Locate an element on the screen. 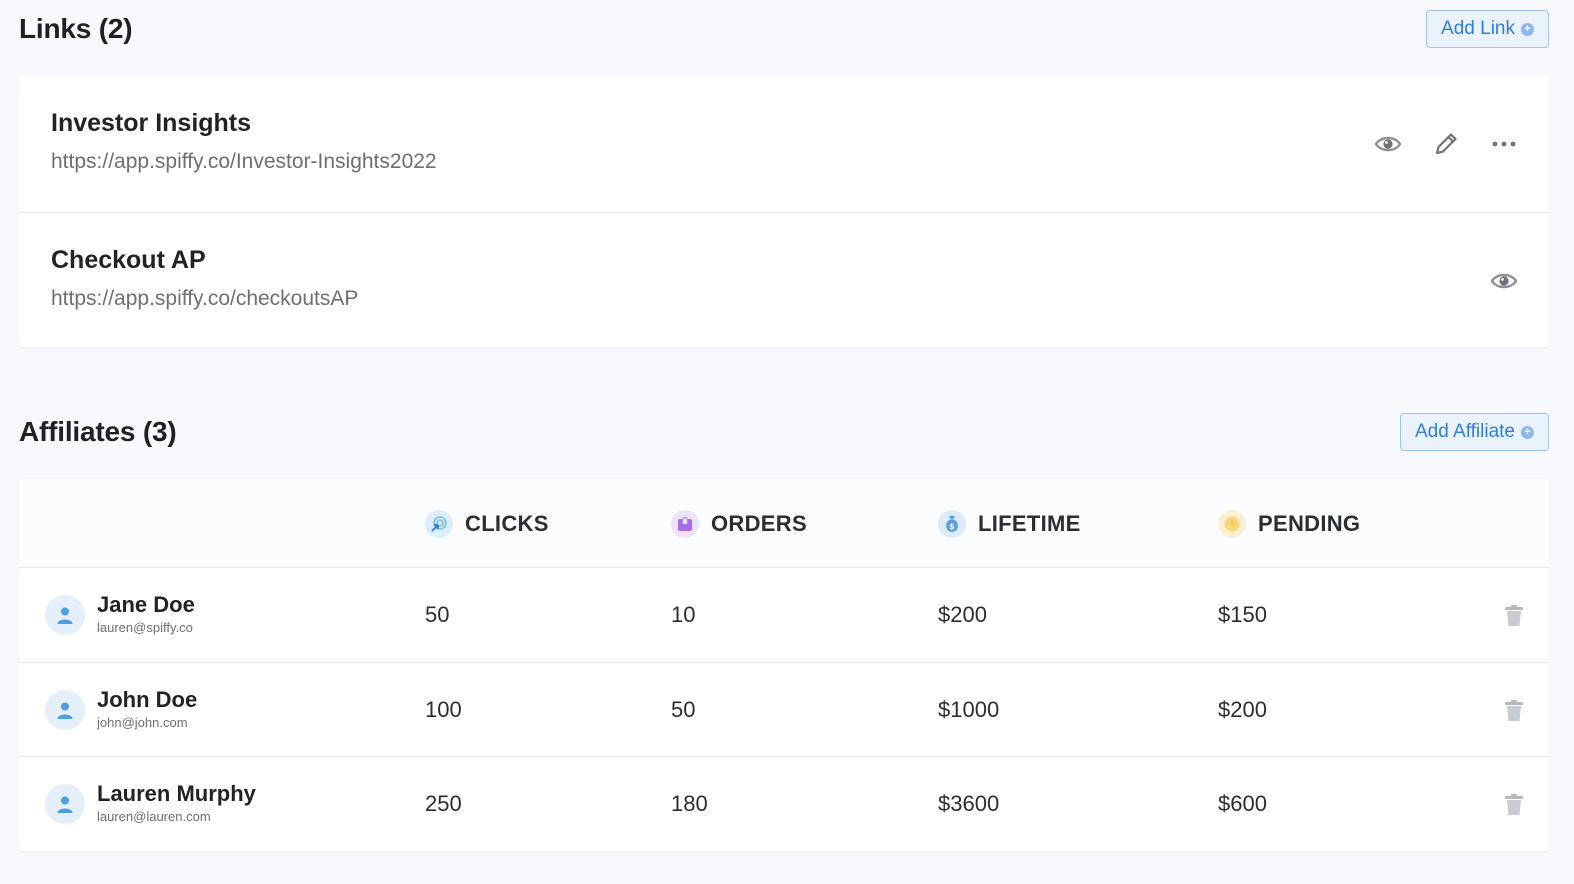  clock-icon is located at coordinates (1232, 523).